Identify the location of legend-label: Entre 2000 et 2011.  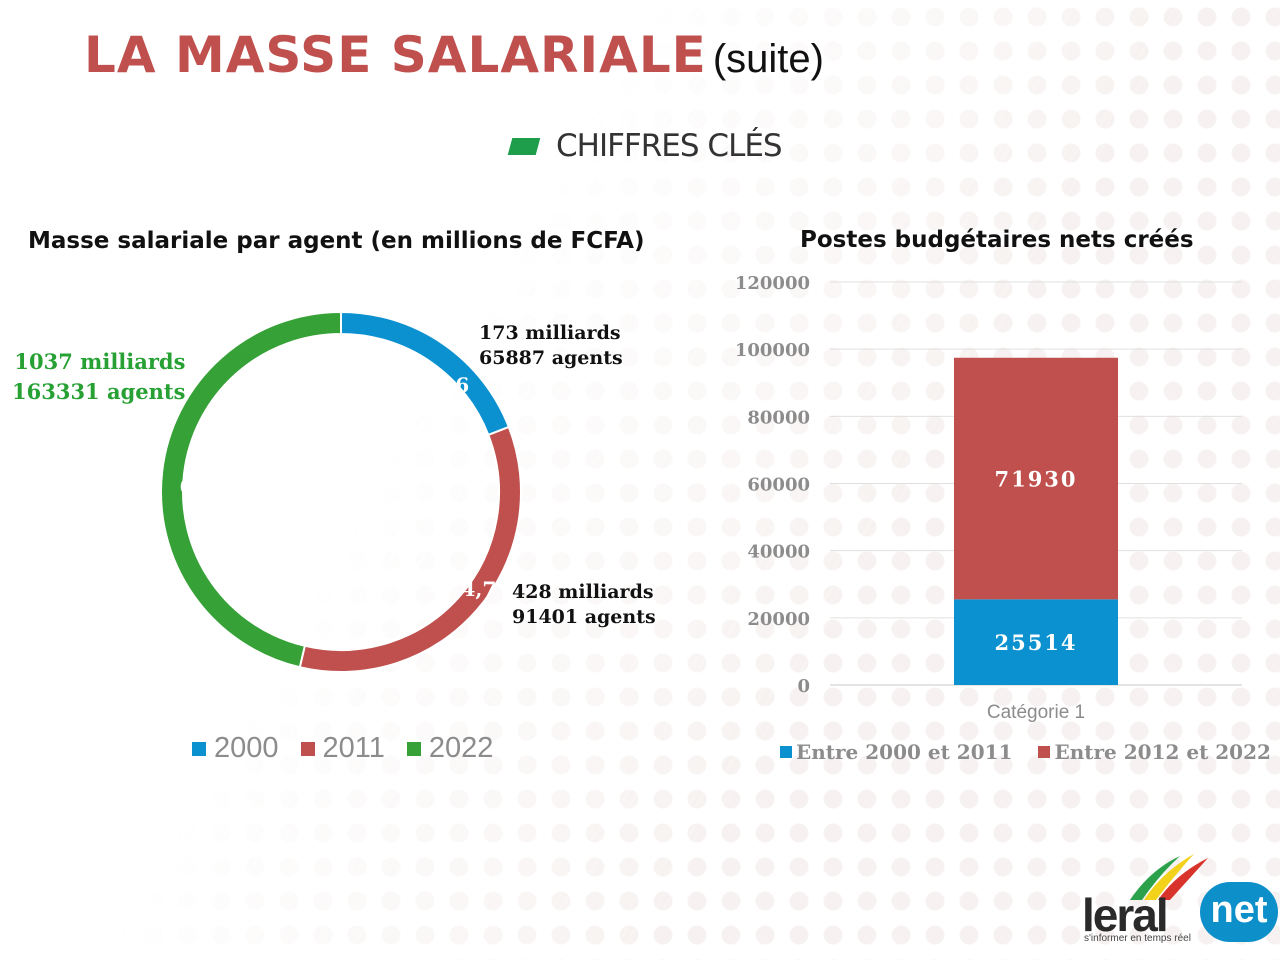
(904, 752).